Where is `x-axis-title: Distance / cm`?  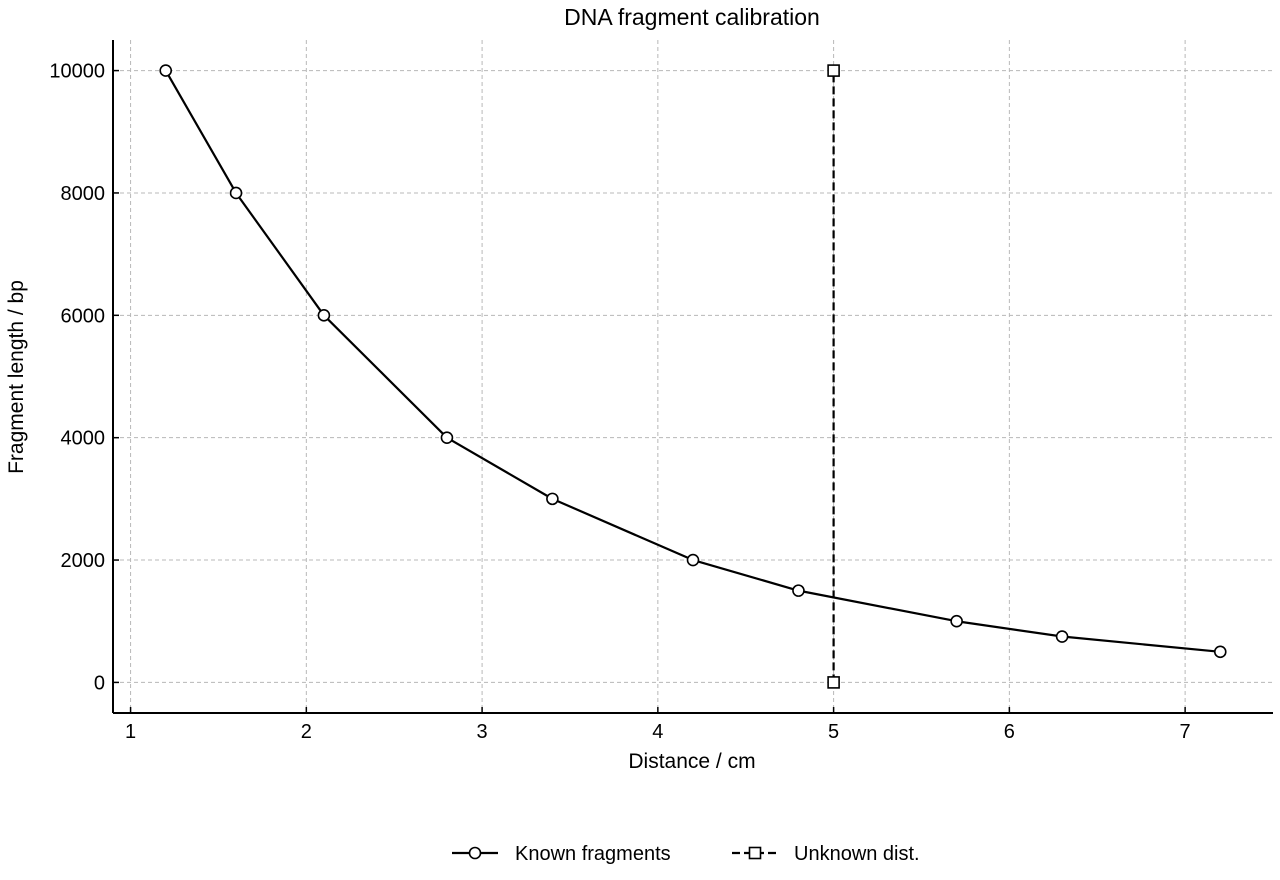 x-axis-title: Distance / cm is located at coordinates (691, 761).